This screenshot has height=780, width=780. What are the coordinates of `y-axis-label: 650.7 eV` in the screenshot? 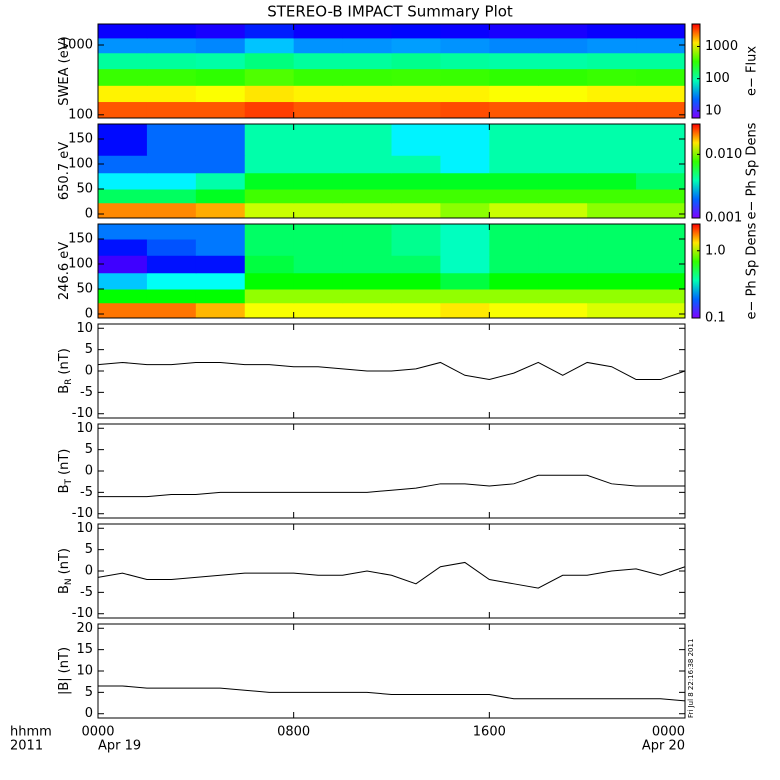 It's located at (64, 171).